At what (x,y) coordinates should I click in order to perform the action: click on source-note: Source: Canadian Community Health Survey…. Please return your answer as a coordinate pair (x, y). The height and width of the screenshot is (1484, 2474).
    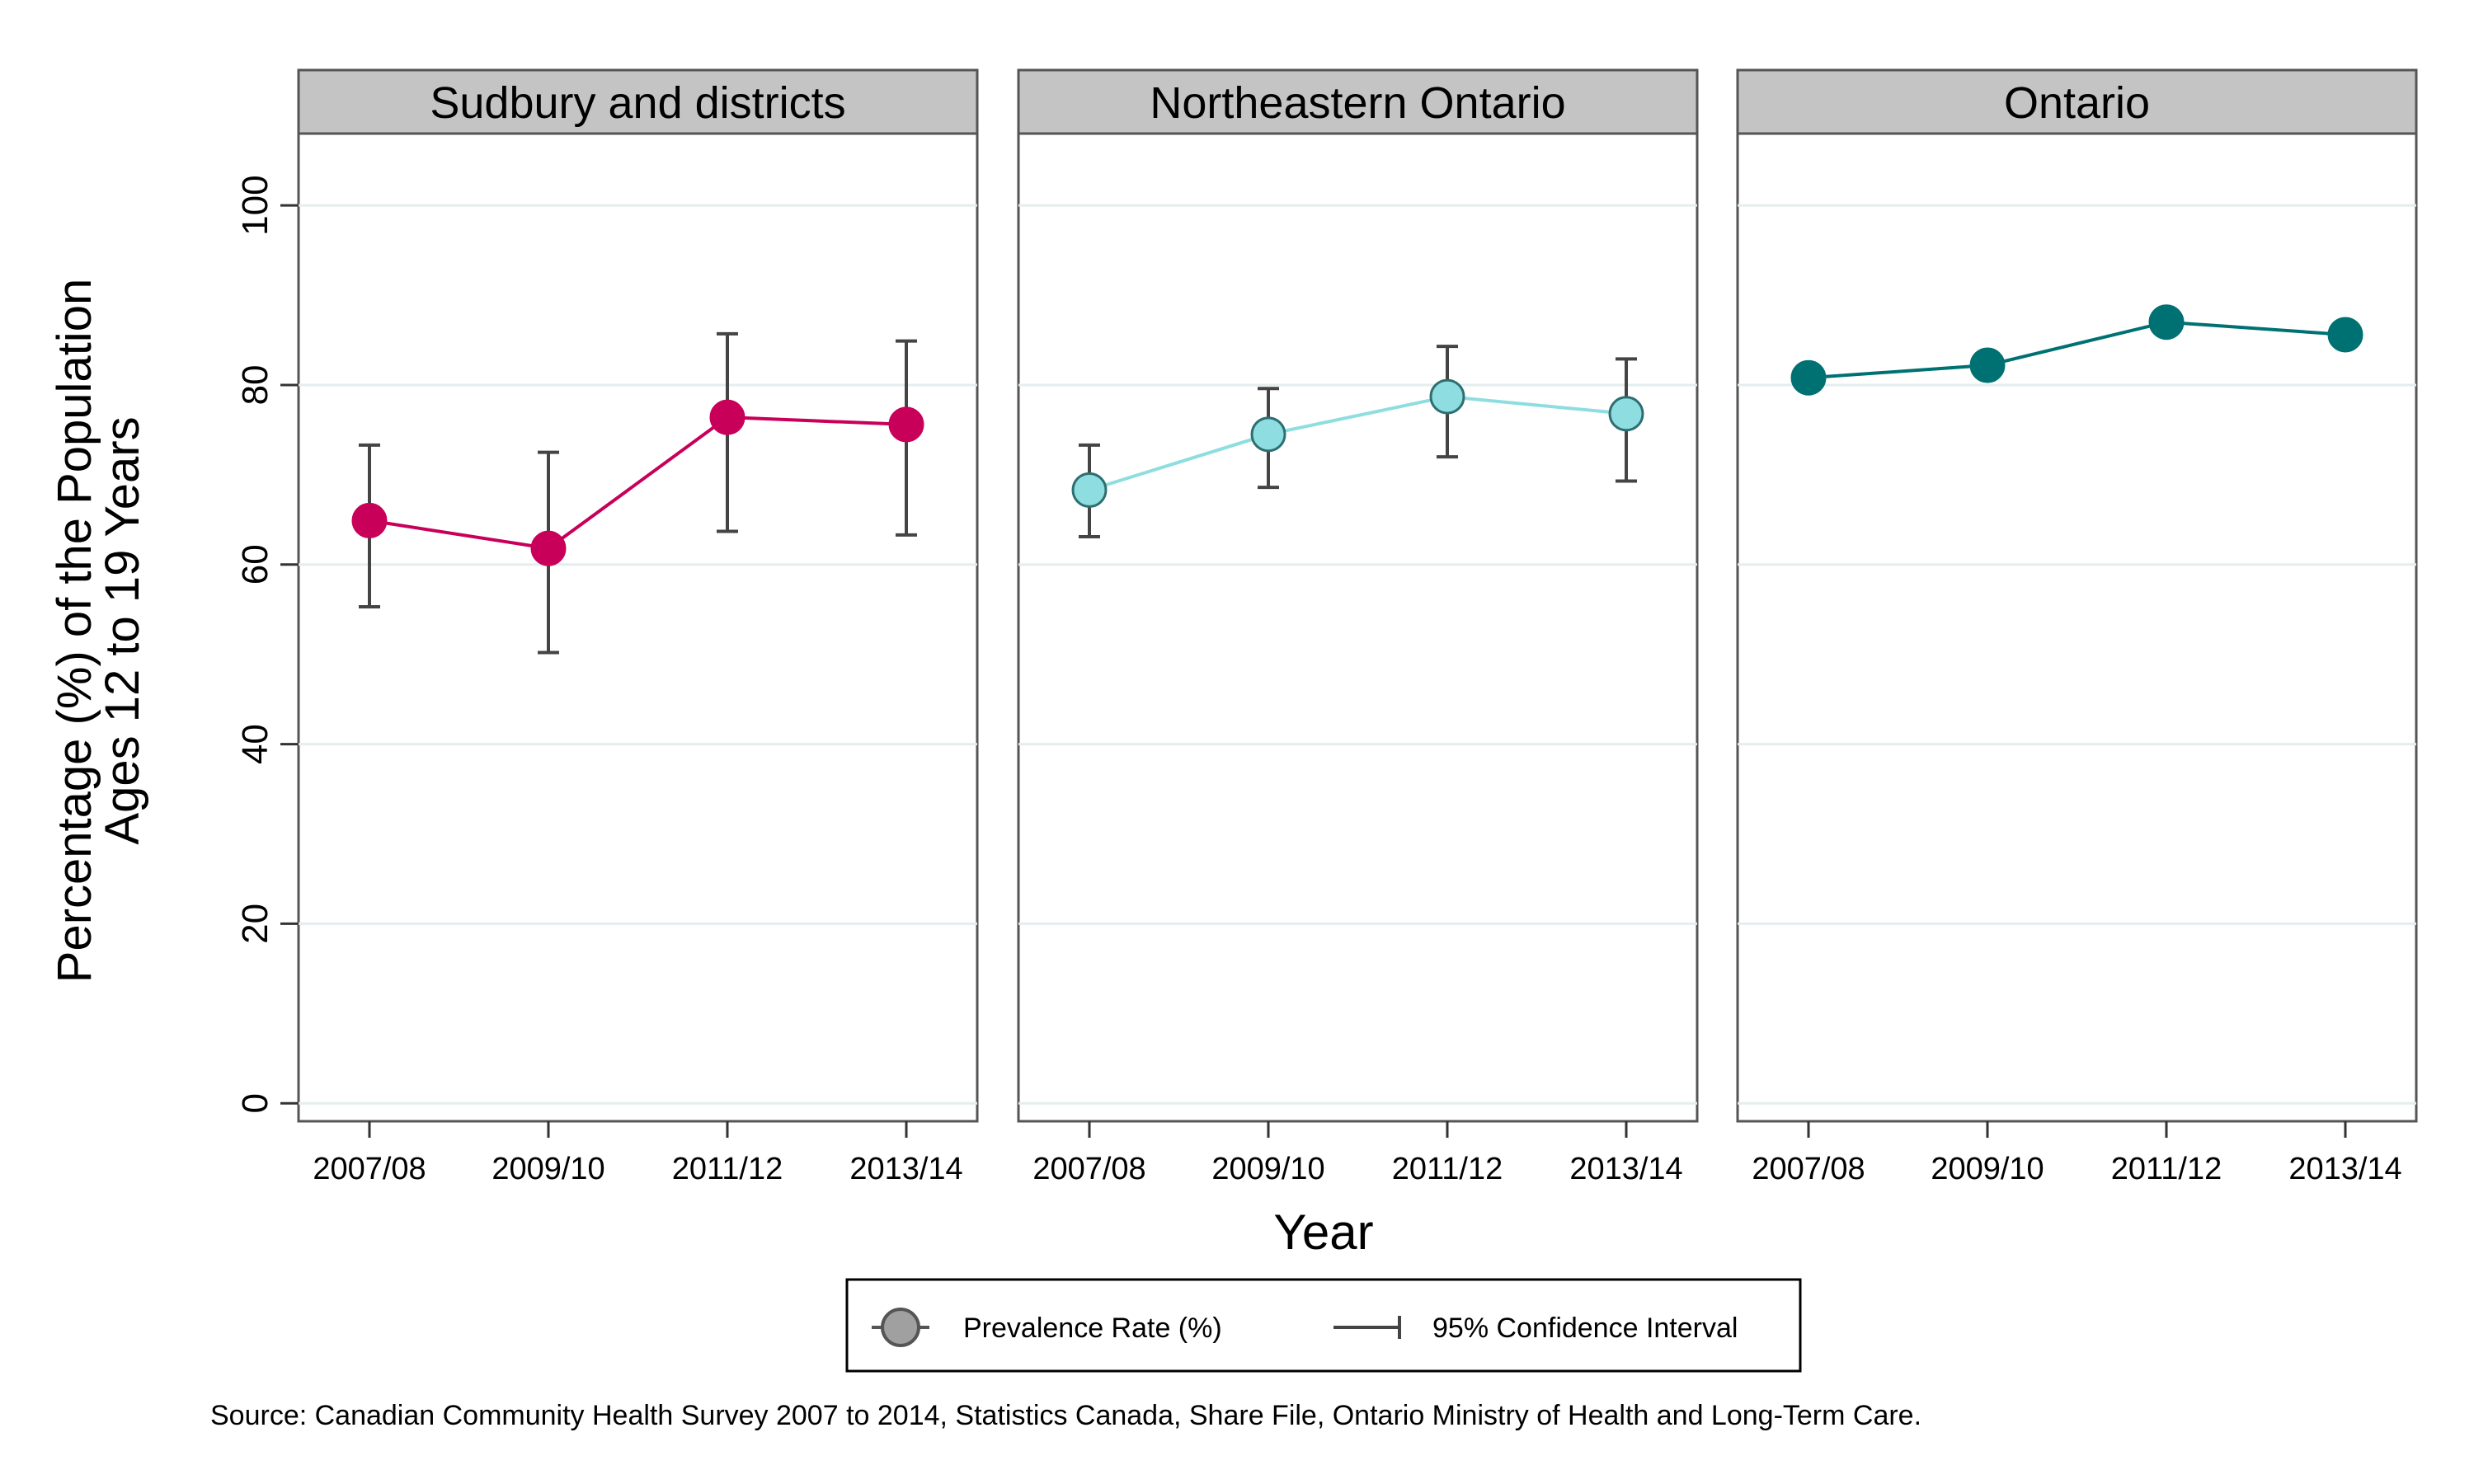
    Looking at the image, I should click on (1065, 1415).